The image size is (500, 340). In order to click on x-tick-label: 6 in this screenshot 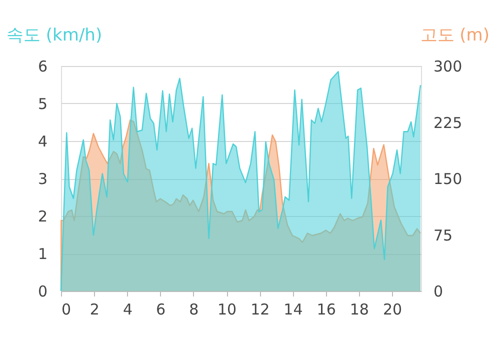, I will do `click(161, 309)`.